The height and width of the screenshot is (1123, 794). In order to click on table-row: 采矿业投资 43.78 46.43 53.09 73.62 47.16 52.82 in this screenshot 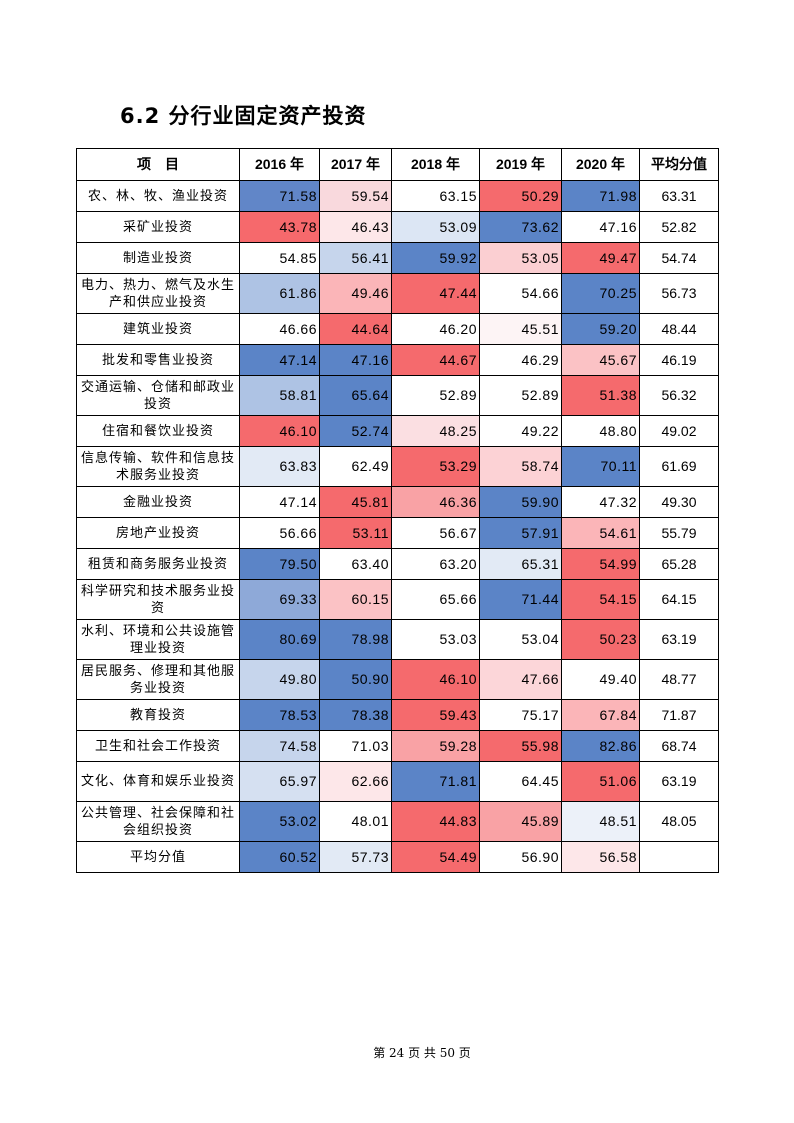, I will do `click(397, 227)`.